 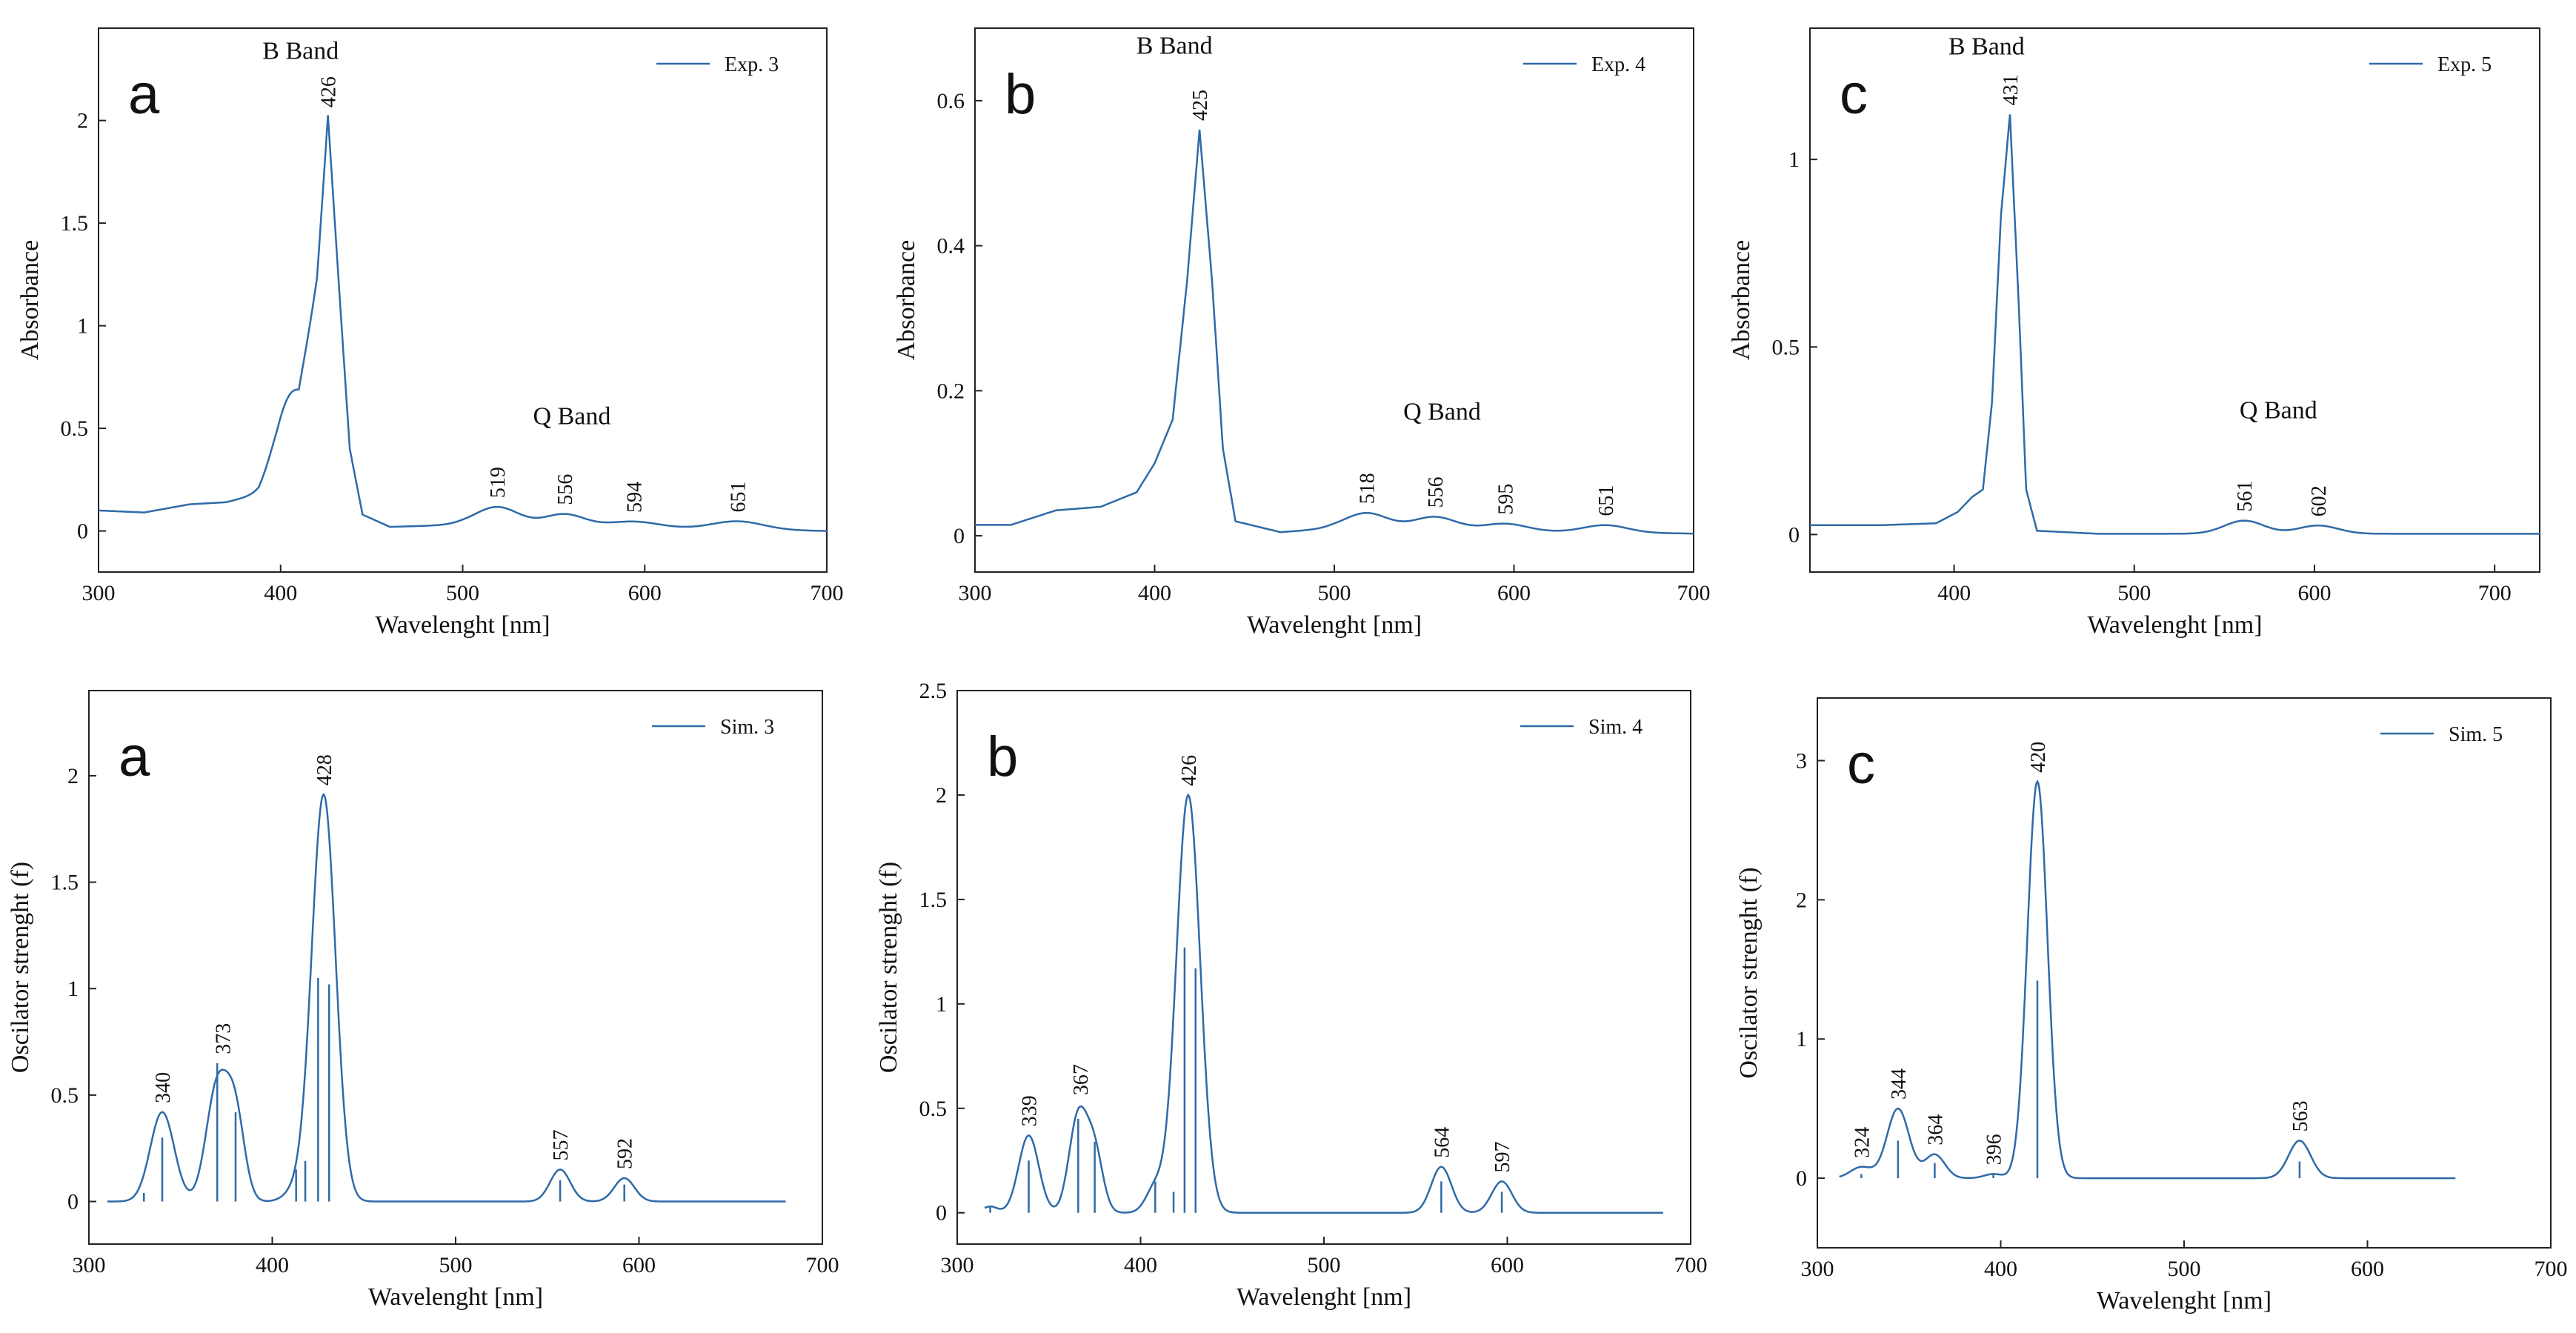 What do you see at coordinates (1081, 1079) in the screenshot?
I see `peak-label-367: 367` at bounding box center [1081, 1079].